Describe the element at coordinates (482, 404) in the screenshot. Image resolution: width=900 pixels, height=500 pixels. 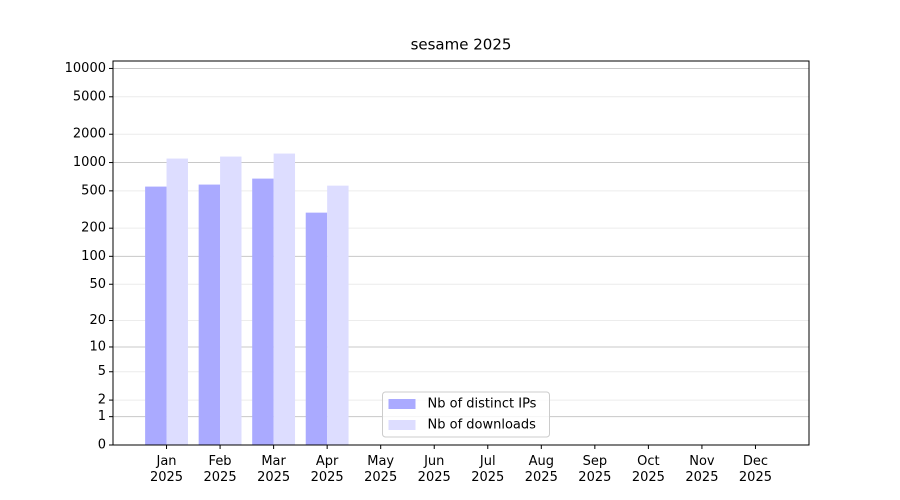
I see `legend-label: Nb of distinct IPs` at that location.